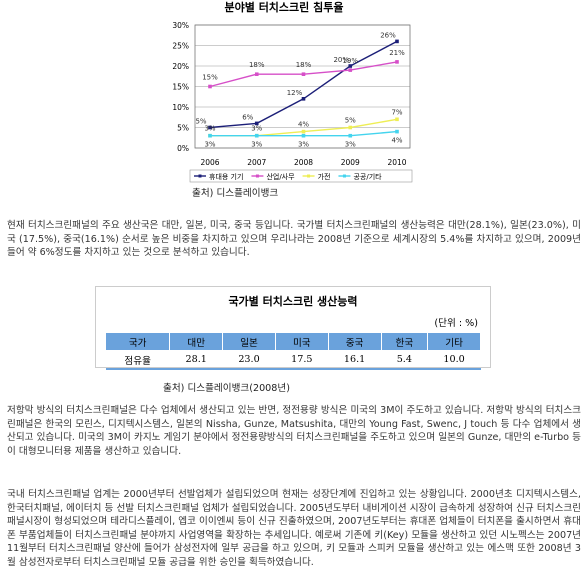 Image resolution: width=588 pixels, height=574 pixels. I want to click on cell: 28.1, so click(196, 360).